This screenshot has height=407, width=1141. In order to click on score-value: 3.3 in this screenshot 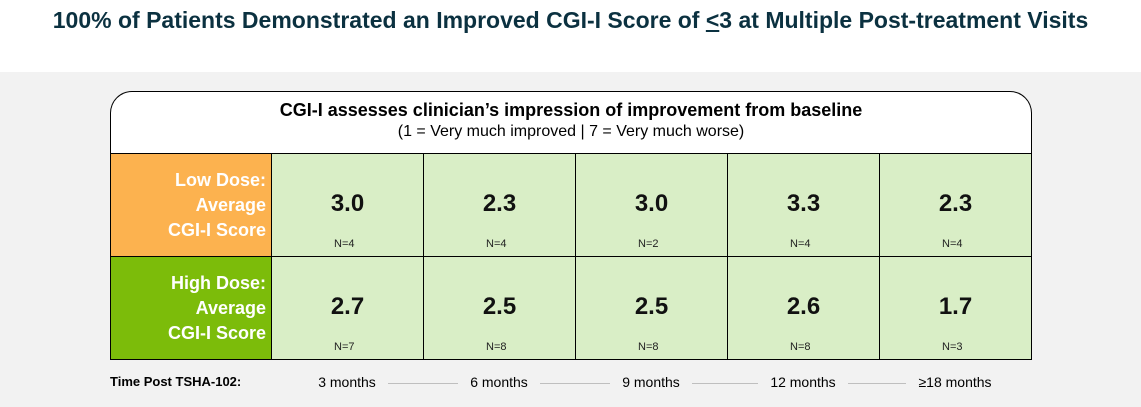, I will do `click(803, 203)`.